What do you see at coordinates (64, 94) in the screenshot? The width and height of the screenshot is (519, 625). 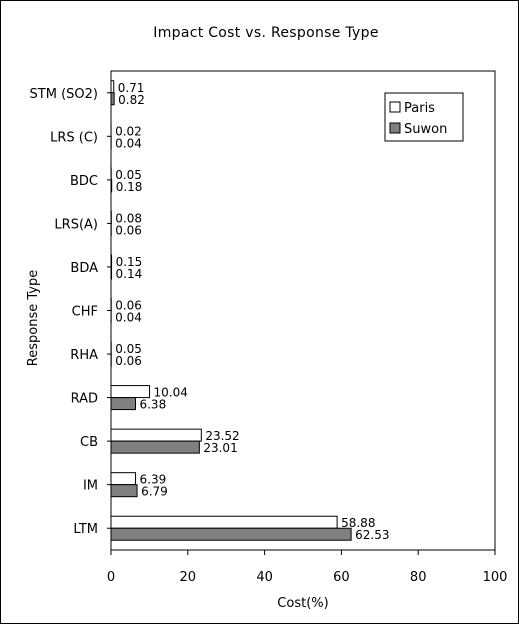 I see `y-tick-label-stm-so2: STM (SO2)` at bounding box center [64, 94].